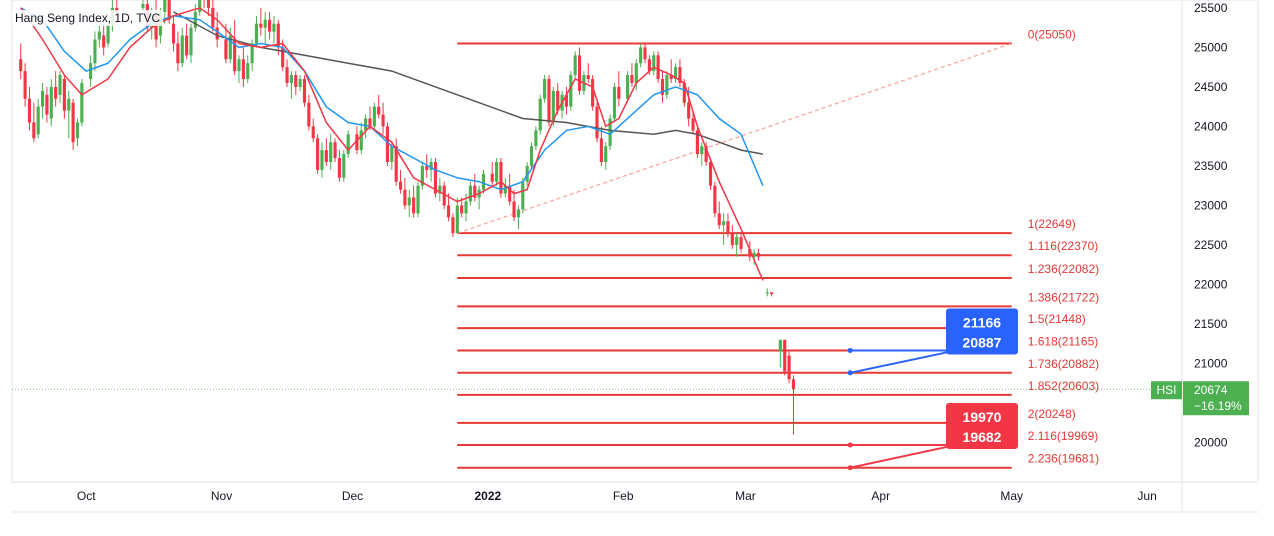  I want to click on fib-level-label: 1.5(21448), so click(1057, 319).